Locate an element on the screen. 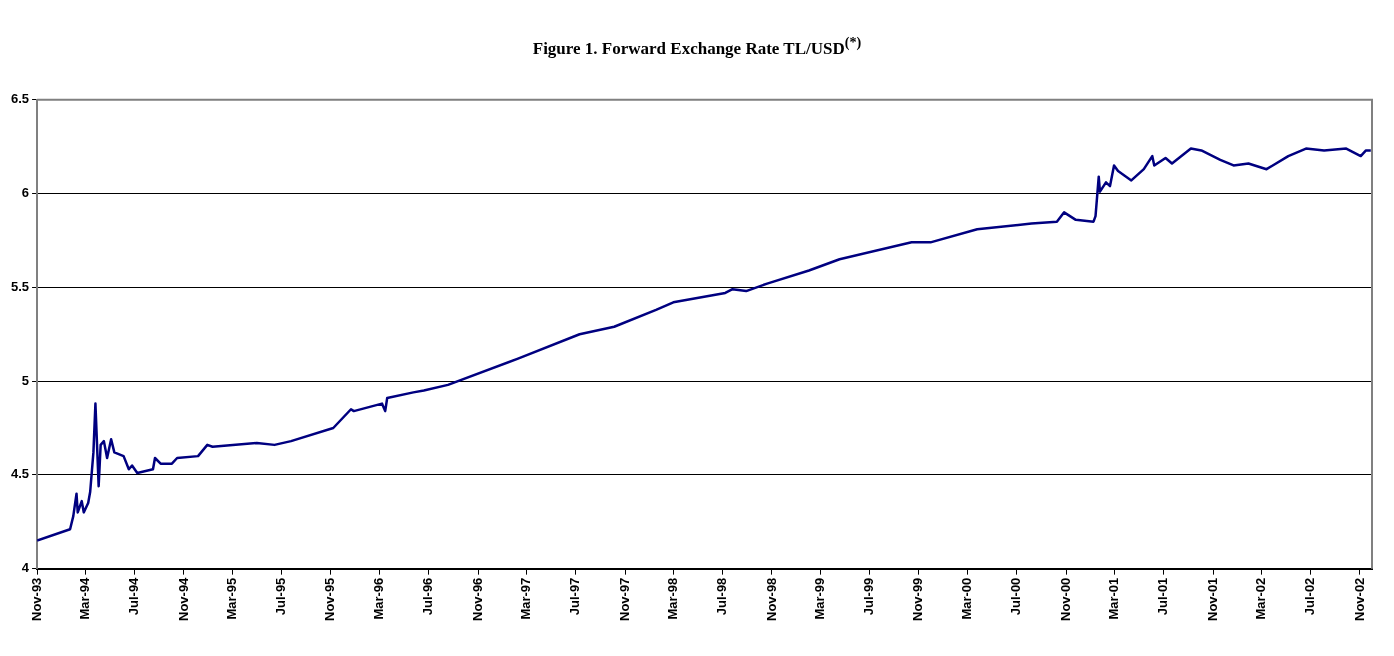 Image resolution: width=1394 pixels, height=656 pixels. x-tick-label: Mar-02 is located at coordinates (1260, 598).